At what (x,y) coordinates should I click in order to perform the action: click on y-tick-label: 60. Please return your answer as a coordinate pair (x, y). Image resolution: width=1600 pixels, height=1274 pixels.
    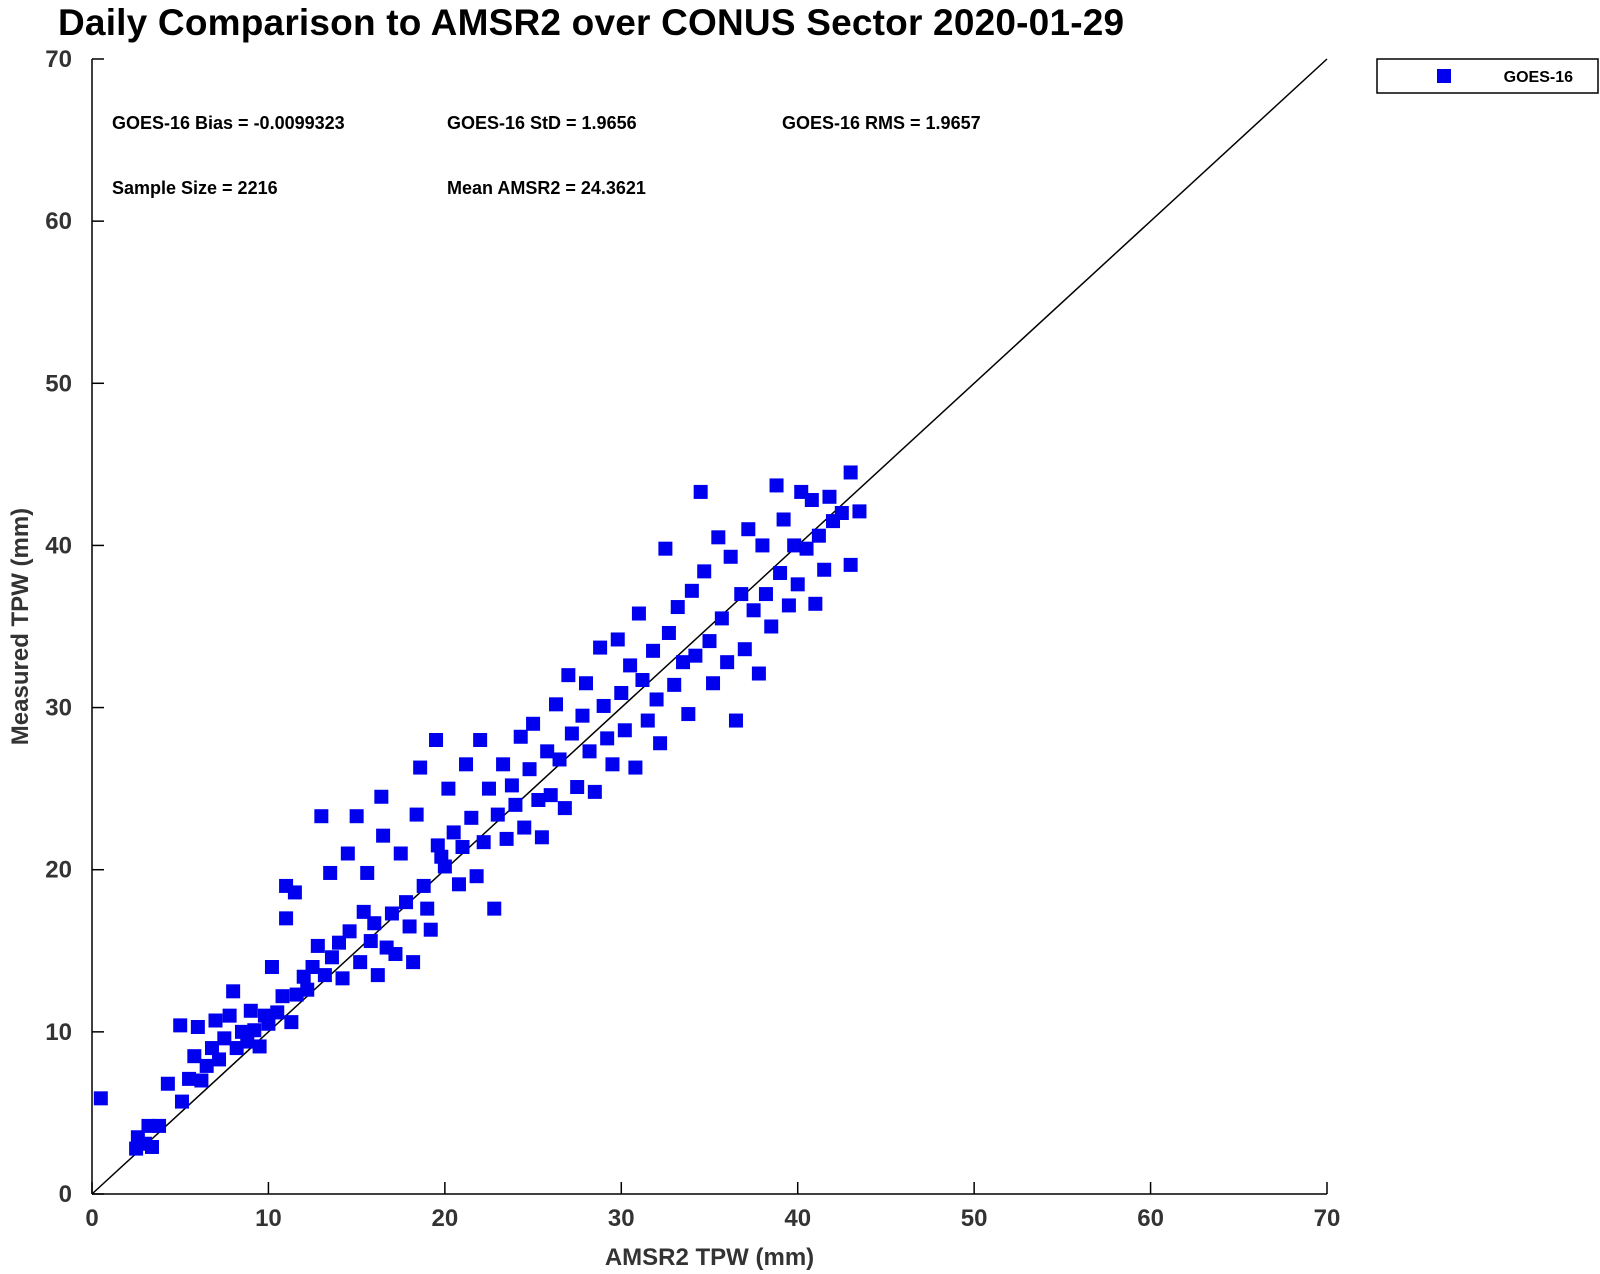
    Looking at the image, I should click on (58, 221).